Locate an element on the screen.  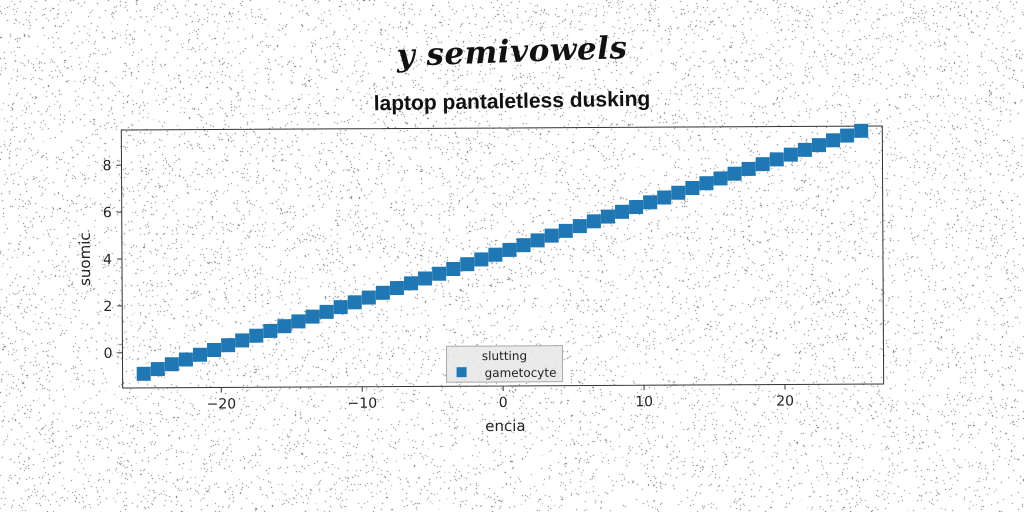
x-tick-label: 10 is located at coordinates (644, 402).